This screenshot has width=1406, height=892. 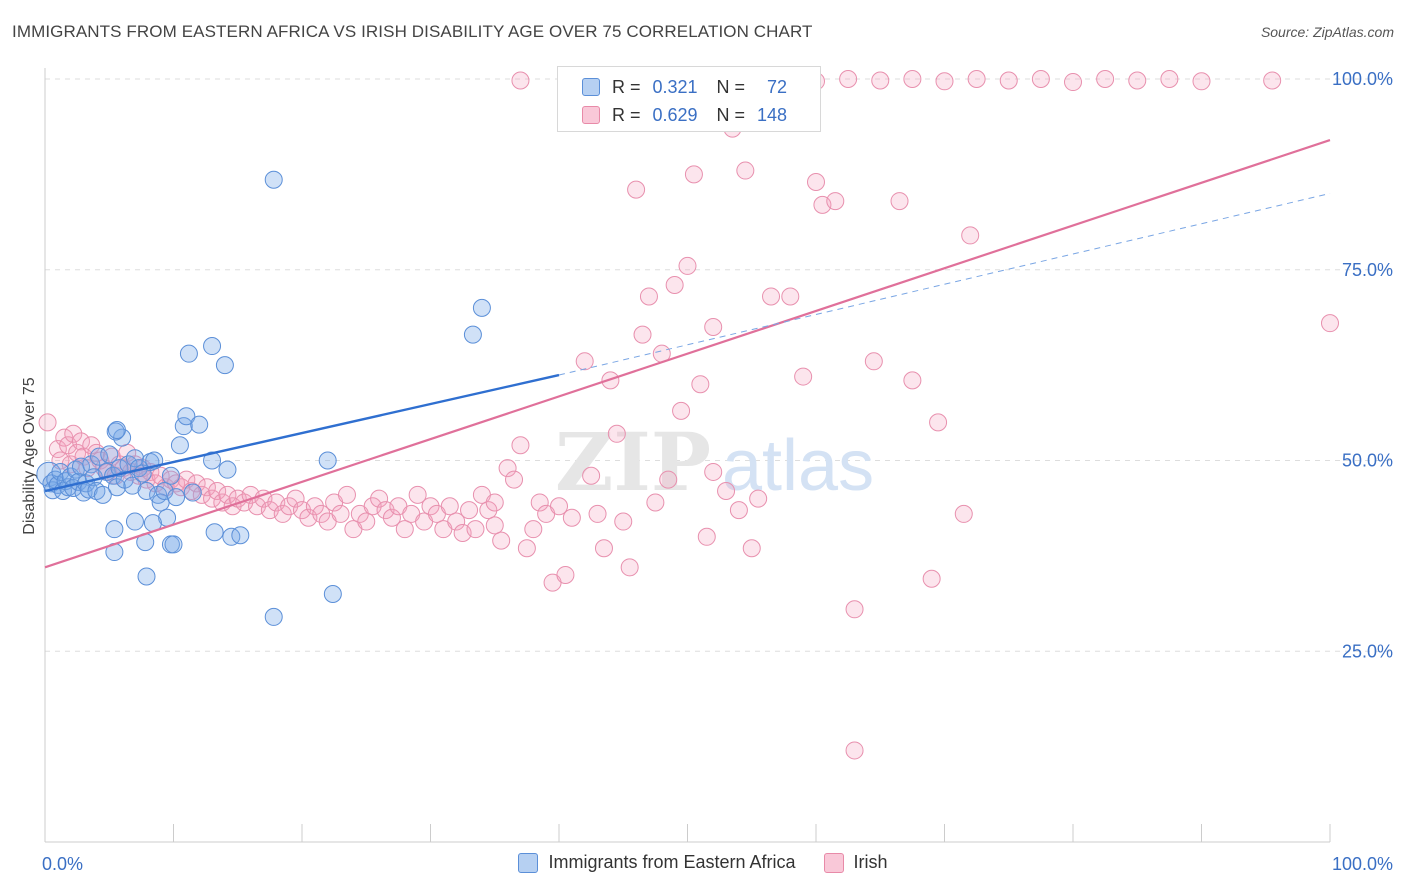 What do you see at coordinates (798, 466) in the screenshot?
I see `watermark-atlas: atlas` at bounding box center [798, 466].